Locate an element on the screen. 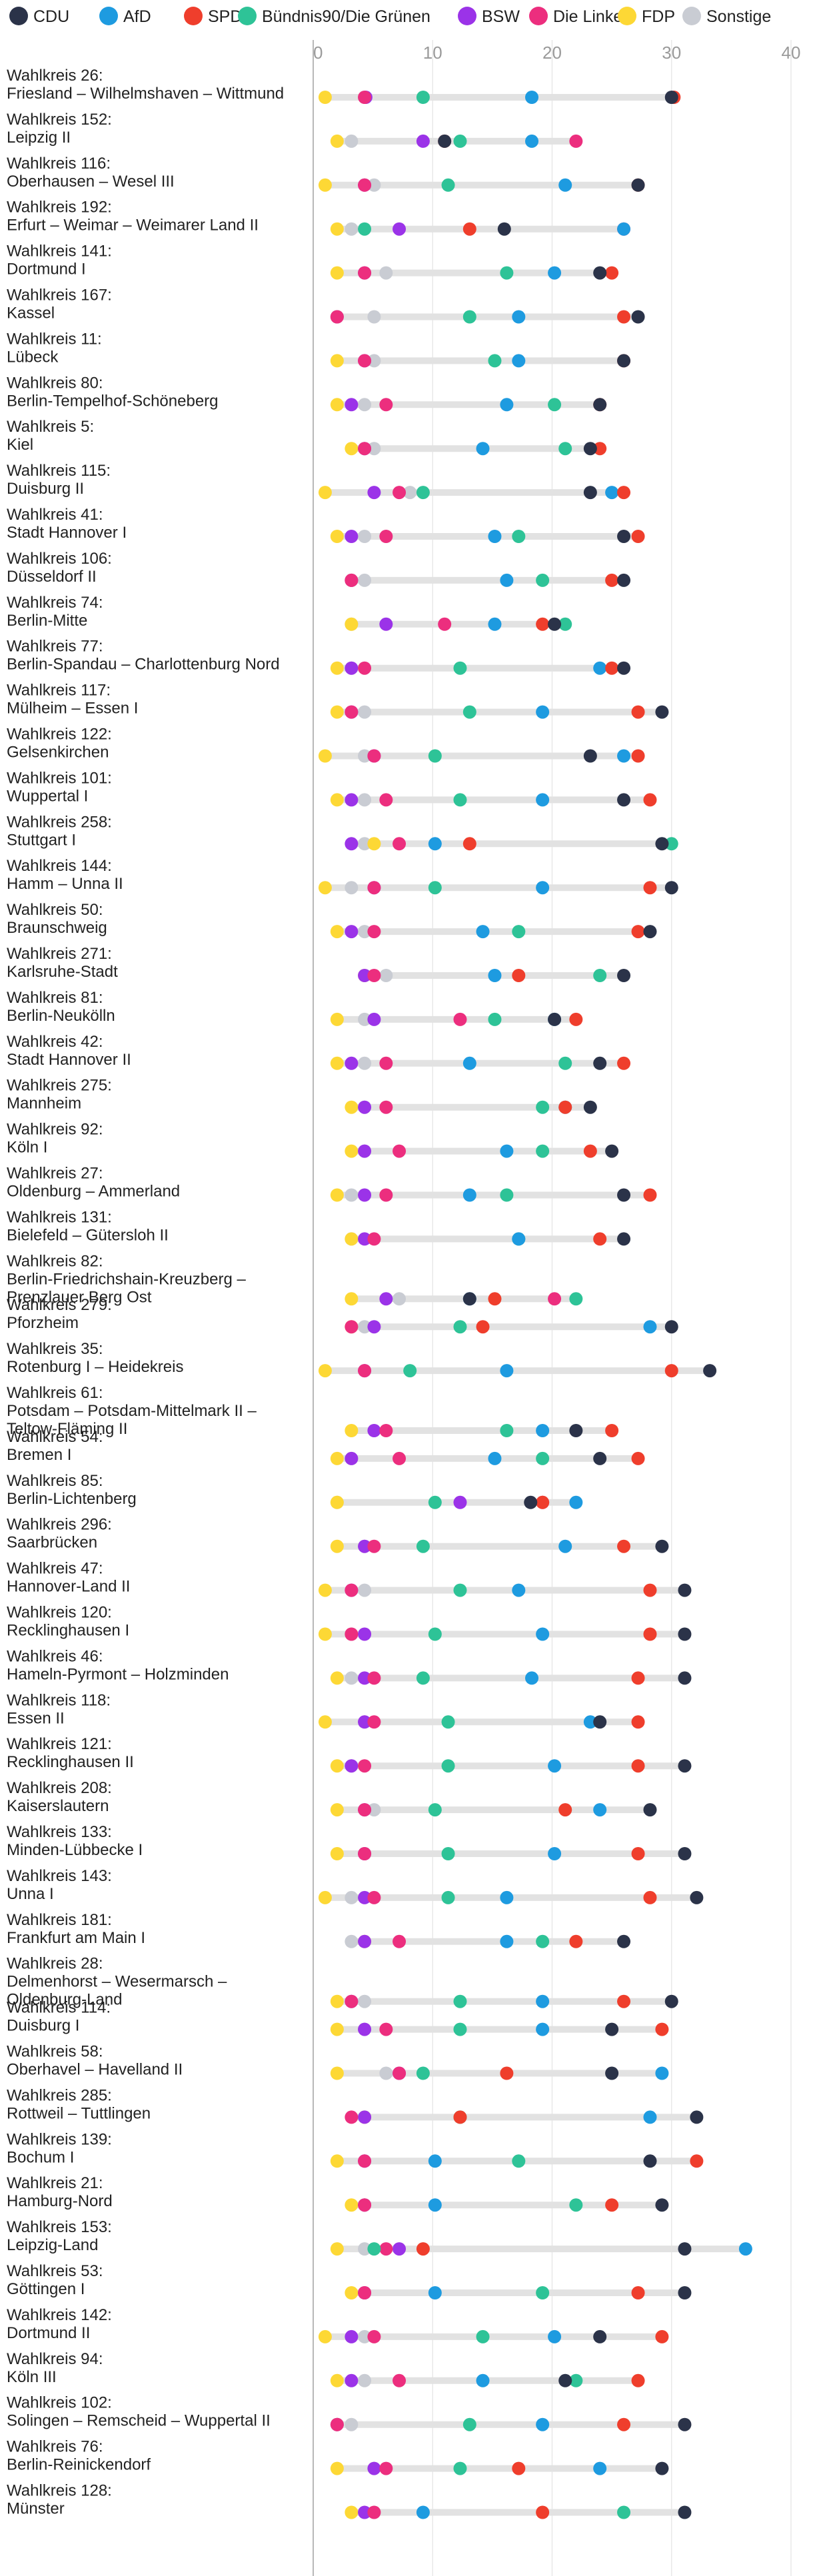 This screenshot has height=2576, width=813. row-wahlkreis-50: Wahlkreis 50:Braunschweig is located at coordinates (332, 920).